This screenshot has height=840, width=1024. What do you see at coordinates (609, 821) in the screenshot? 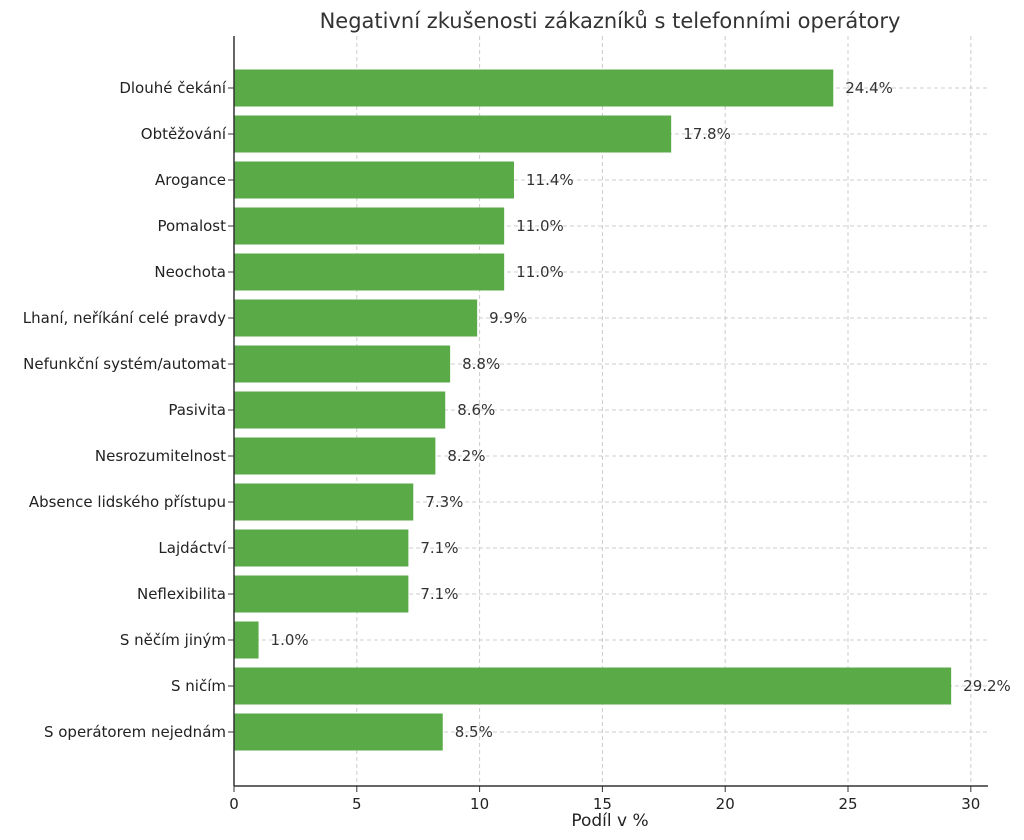
I see `x-axis-label: Podíl v %` at bounding box center [609, 821].